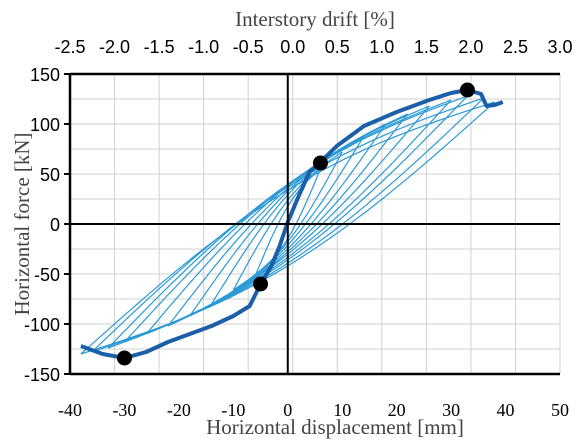 This screenshot has width=576, height=441. I want to click on y-axis-label: Horizontal force [kN], so click(22, 223).